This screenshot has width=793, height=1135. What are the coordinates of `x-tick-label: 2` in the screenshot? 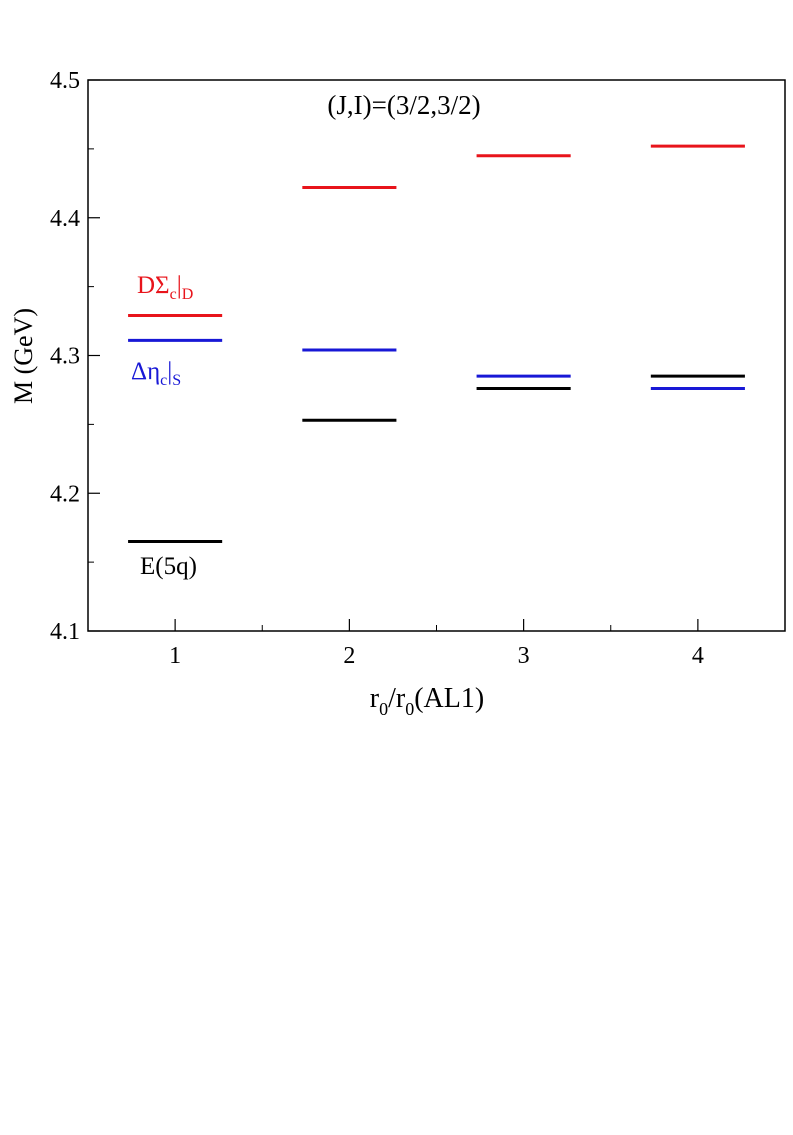 It's located at (349, 656).